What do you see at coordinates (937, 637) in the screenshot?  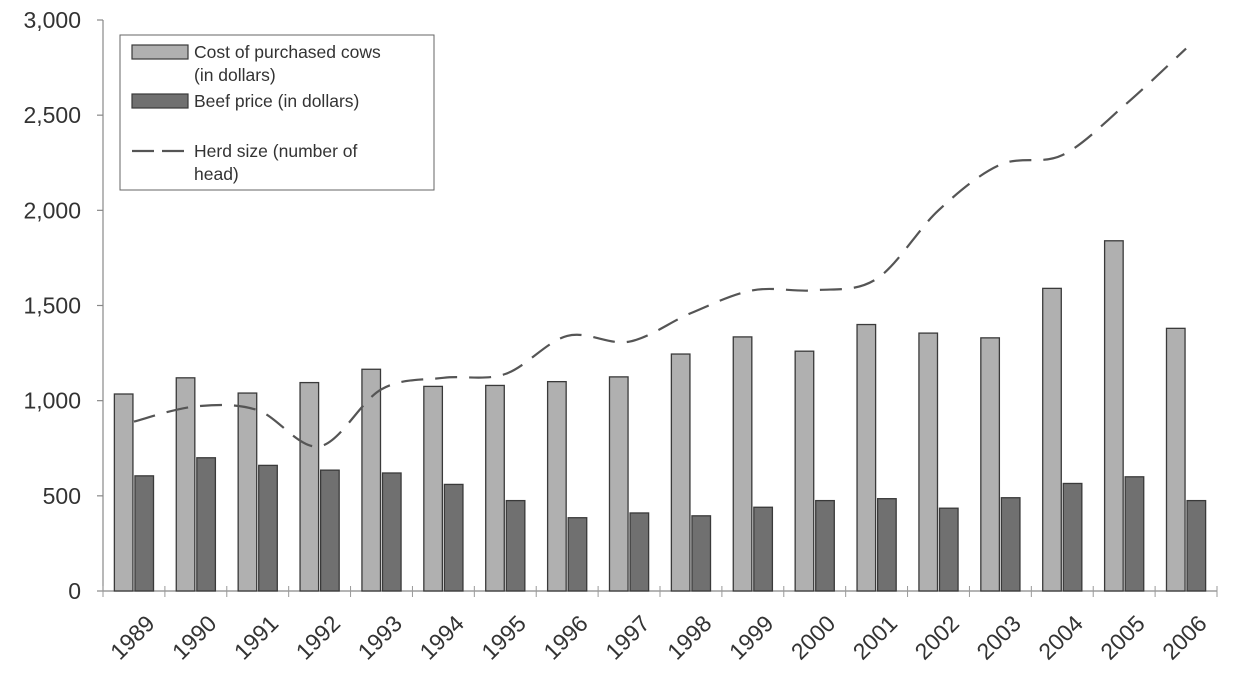 I see `x-tick-label: 2002` at bounding box center [937, 637].